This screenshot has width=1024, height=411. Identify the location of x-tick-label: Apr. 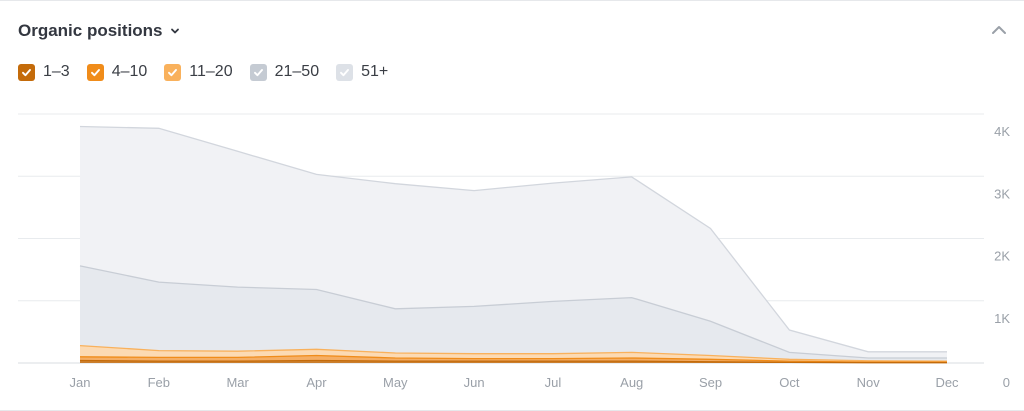
(316, 382).